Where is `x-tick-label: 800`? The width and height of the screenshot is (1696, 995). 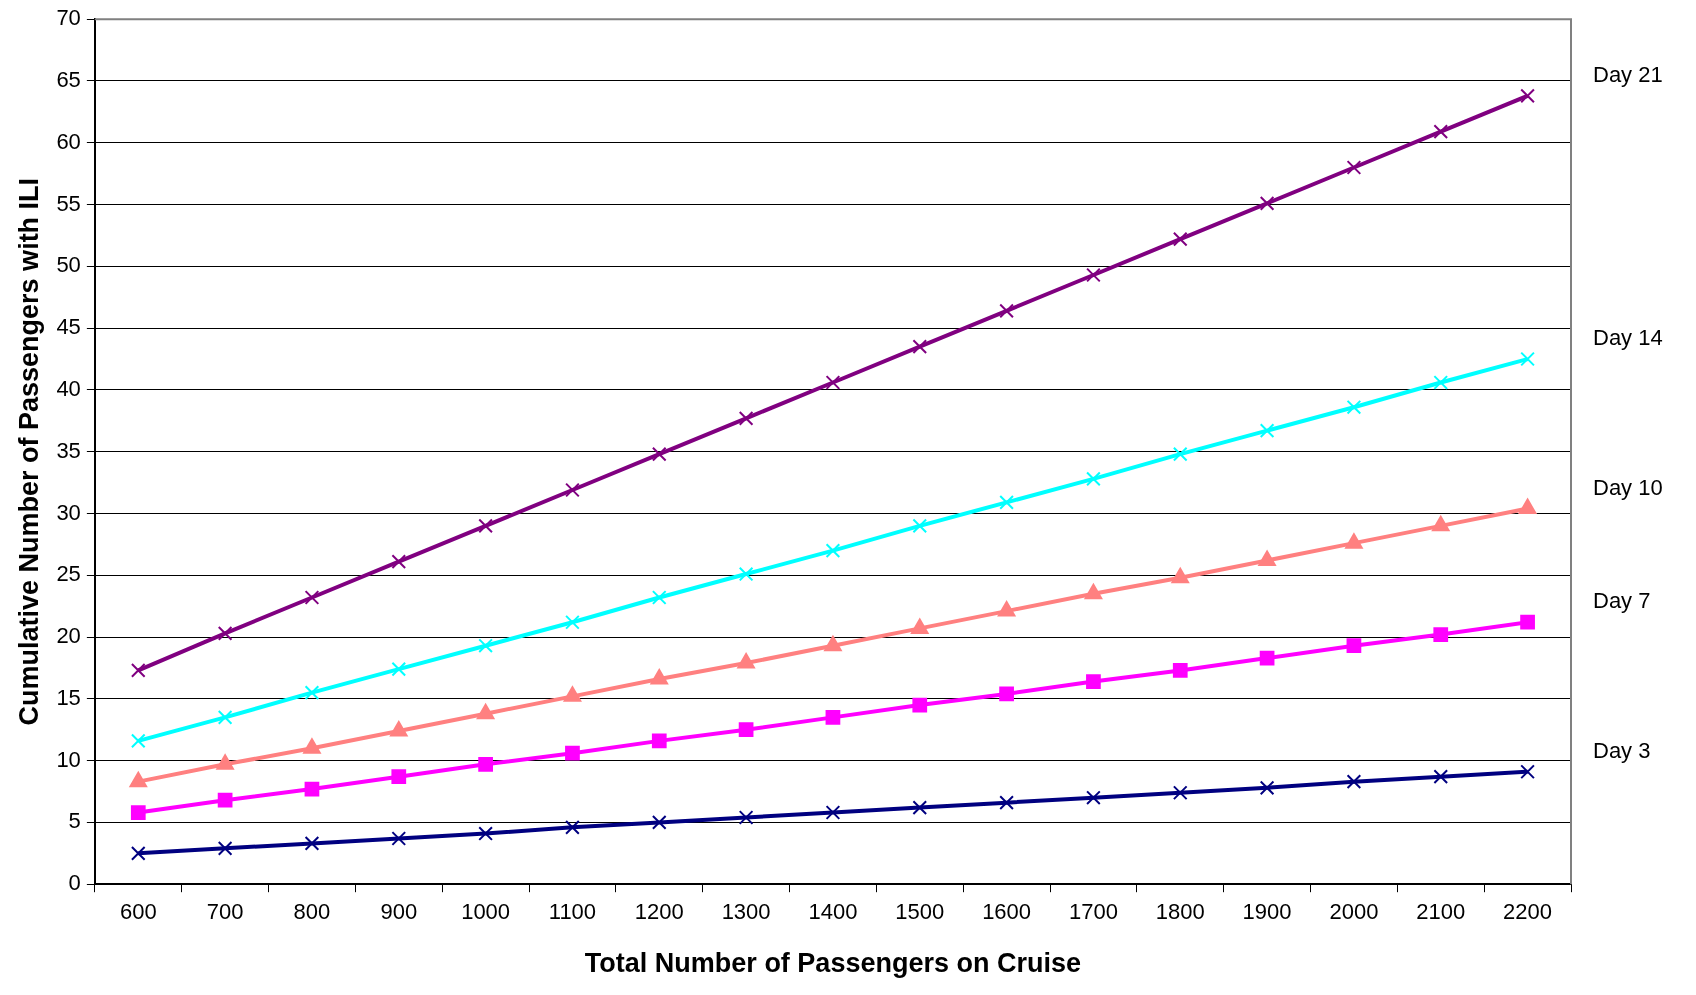
x-tick-label: 800 is located at coordinates (312, 912).